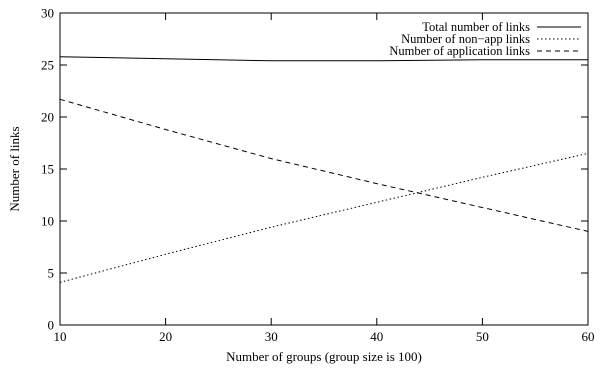 The image size is (600, 370). What do you see at coordinates (47, 169) in the screenshot?
I see `y-tick-label: 15` at bounding box center [47, 169].